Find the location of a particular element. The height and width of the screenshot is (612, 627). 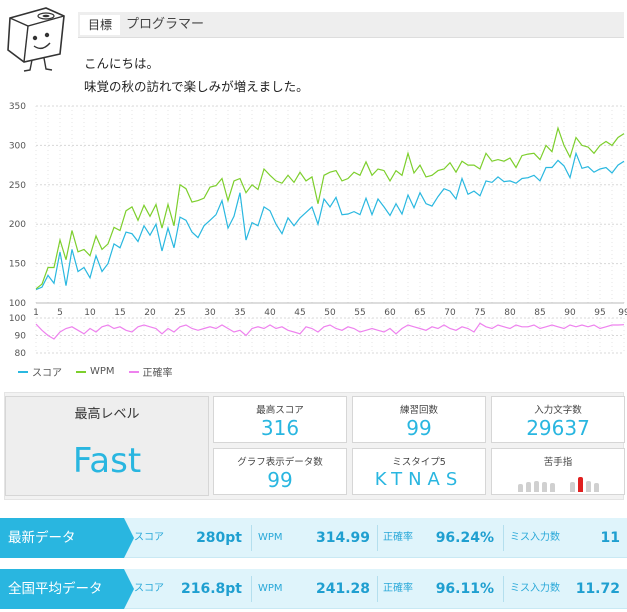

x-tick-label: 70 is located at coordinates (450, 313).